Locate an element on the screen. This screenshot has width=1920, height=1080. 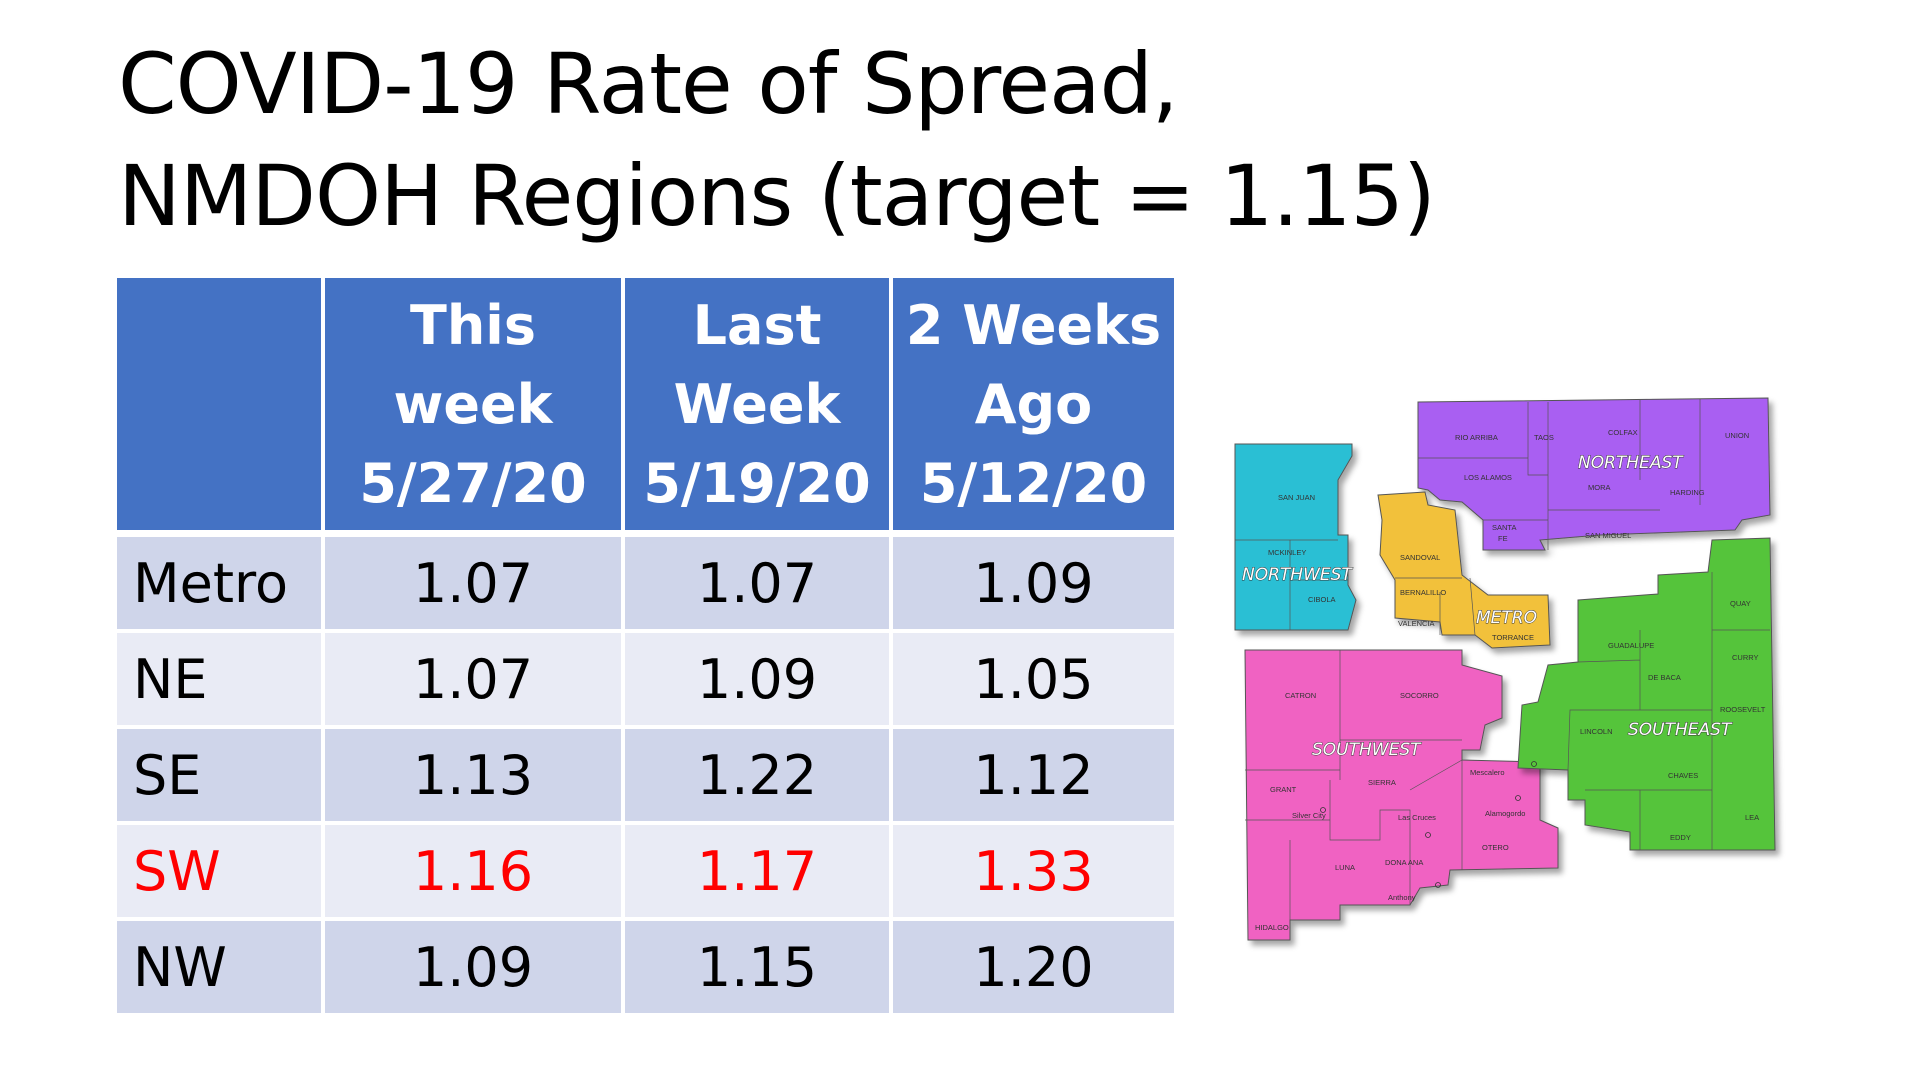
last-week-cell: 1.15 is located at coordinates (758, 968).